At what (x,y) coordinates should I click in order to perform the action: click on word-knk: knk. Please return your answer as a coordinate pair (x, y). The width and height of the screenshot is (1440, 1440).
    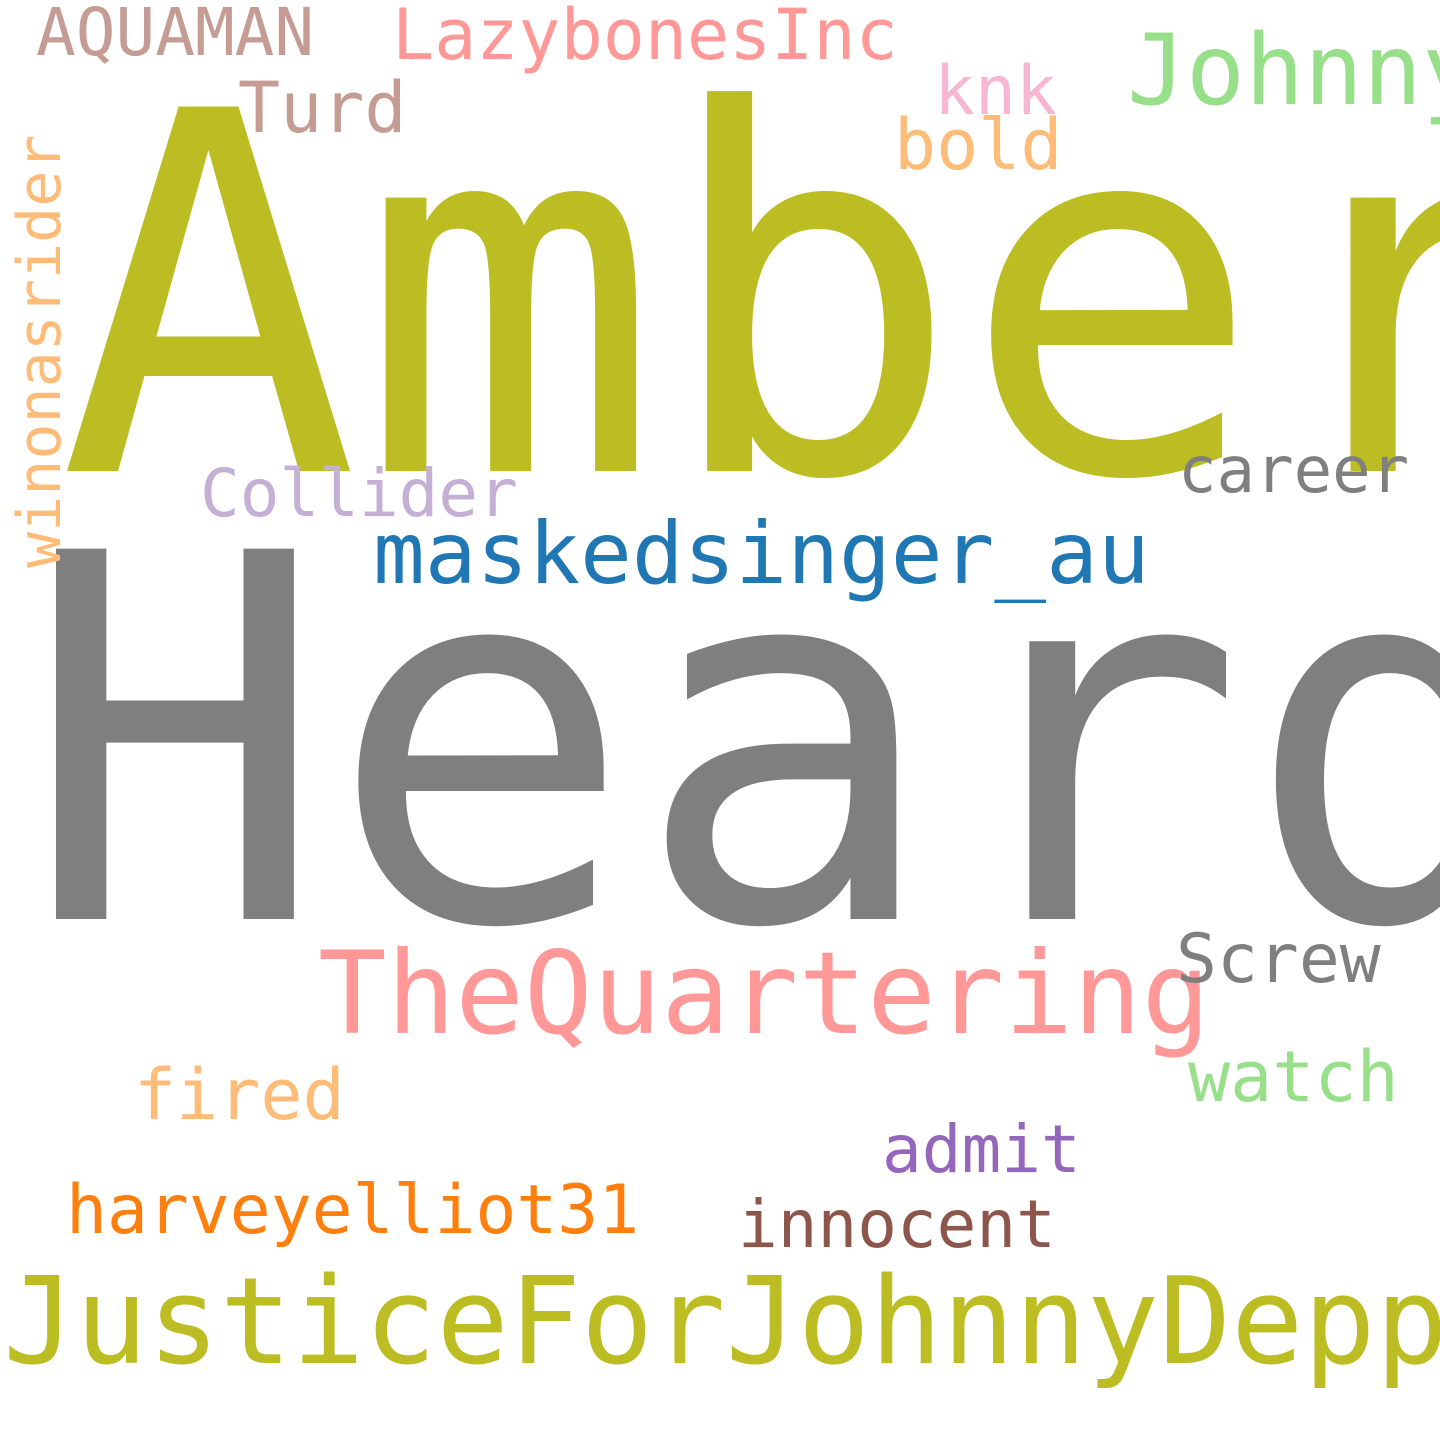
    Looking at the image, I should click on (995, 91).